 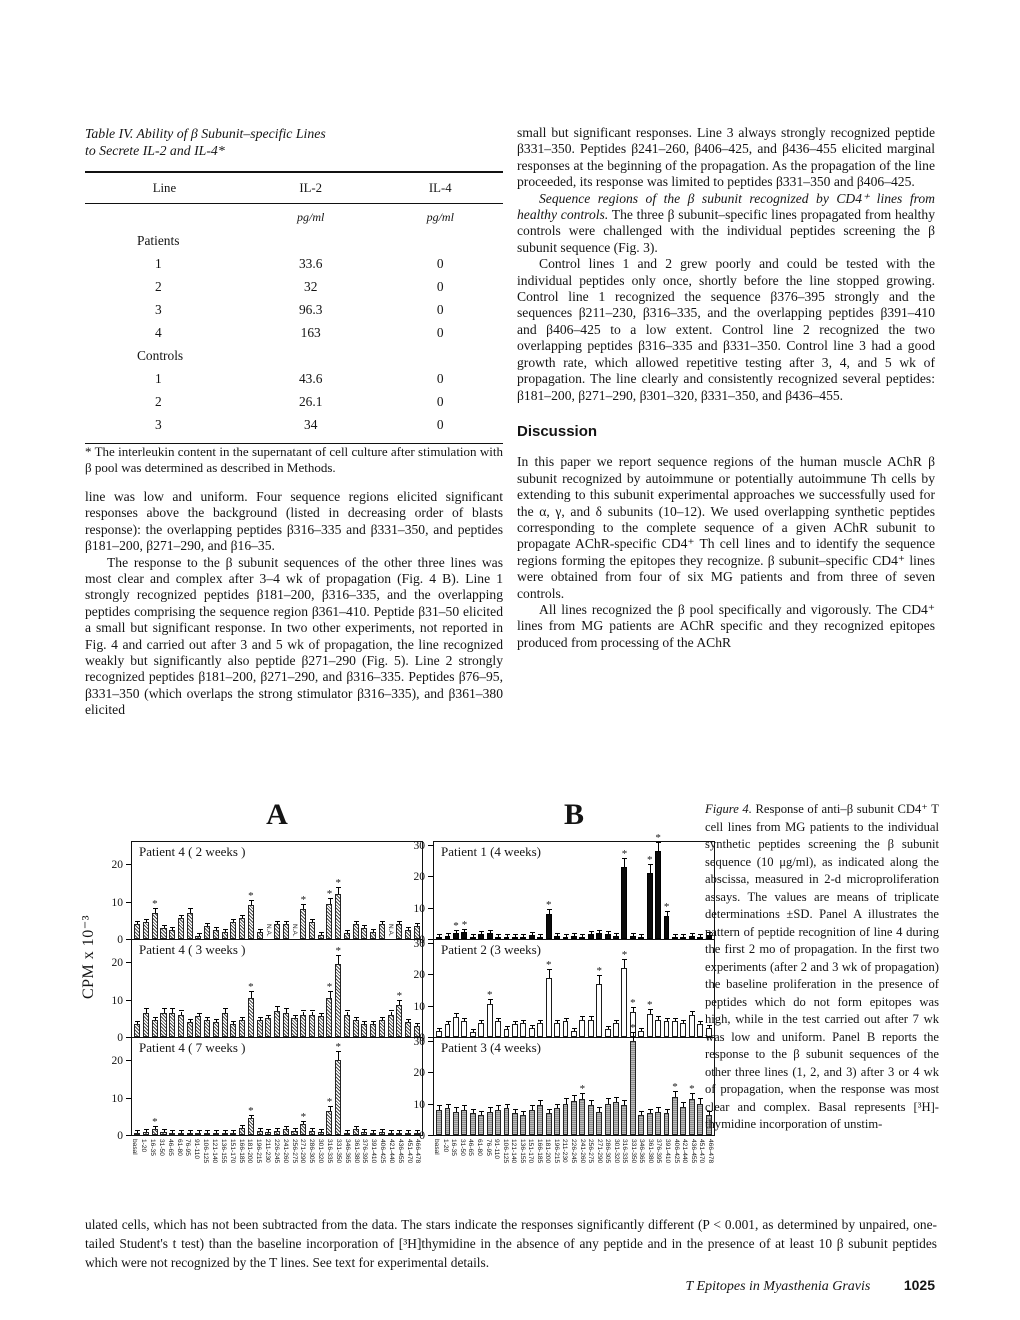 I want to click on table-row: 1 33.6 0, so click(x=294, y=264).